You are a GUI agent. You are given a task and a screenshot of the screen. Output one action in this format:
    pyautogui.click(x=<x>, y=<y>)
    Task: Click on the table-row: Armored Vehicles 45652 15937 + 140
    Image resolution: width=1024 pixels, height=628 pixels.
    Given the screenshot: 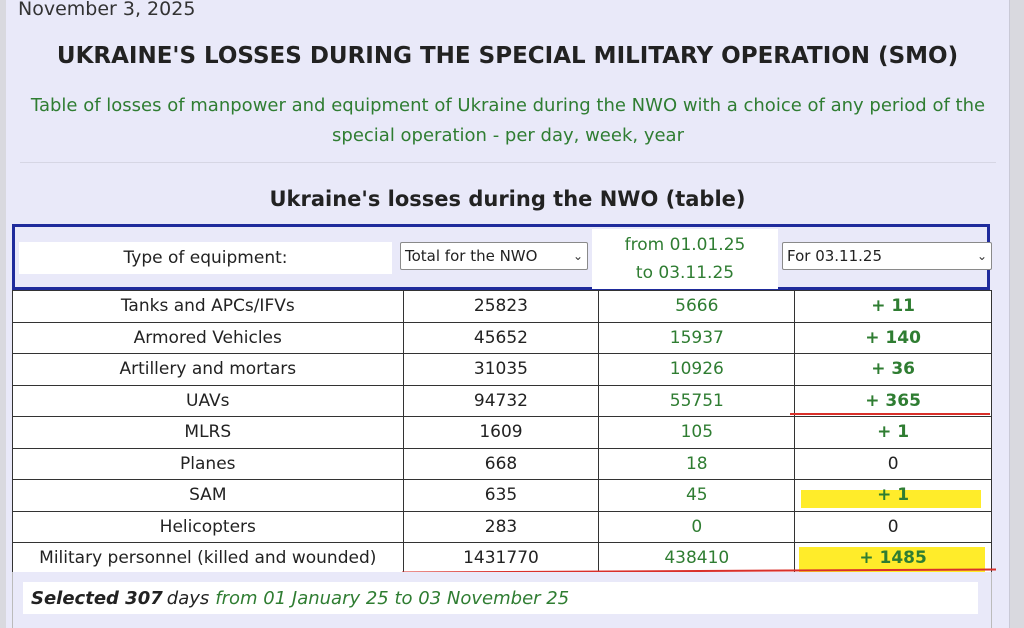 What is the action you would take?
    pyautogui.click(x=502, y=337)
    